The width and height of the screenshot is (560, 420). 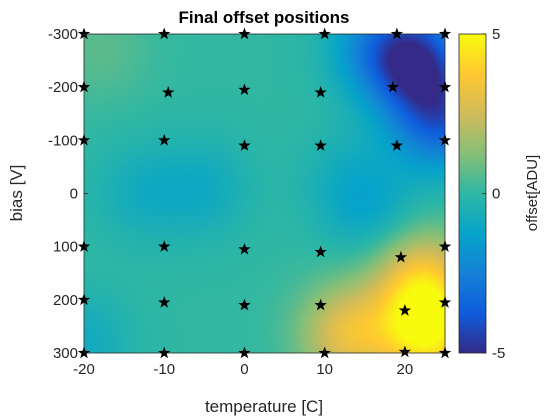 What do you see at coordinates (65, 353) in the screenshot?
I see `y-tick-label: 300` at bounding box center [65, 353].